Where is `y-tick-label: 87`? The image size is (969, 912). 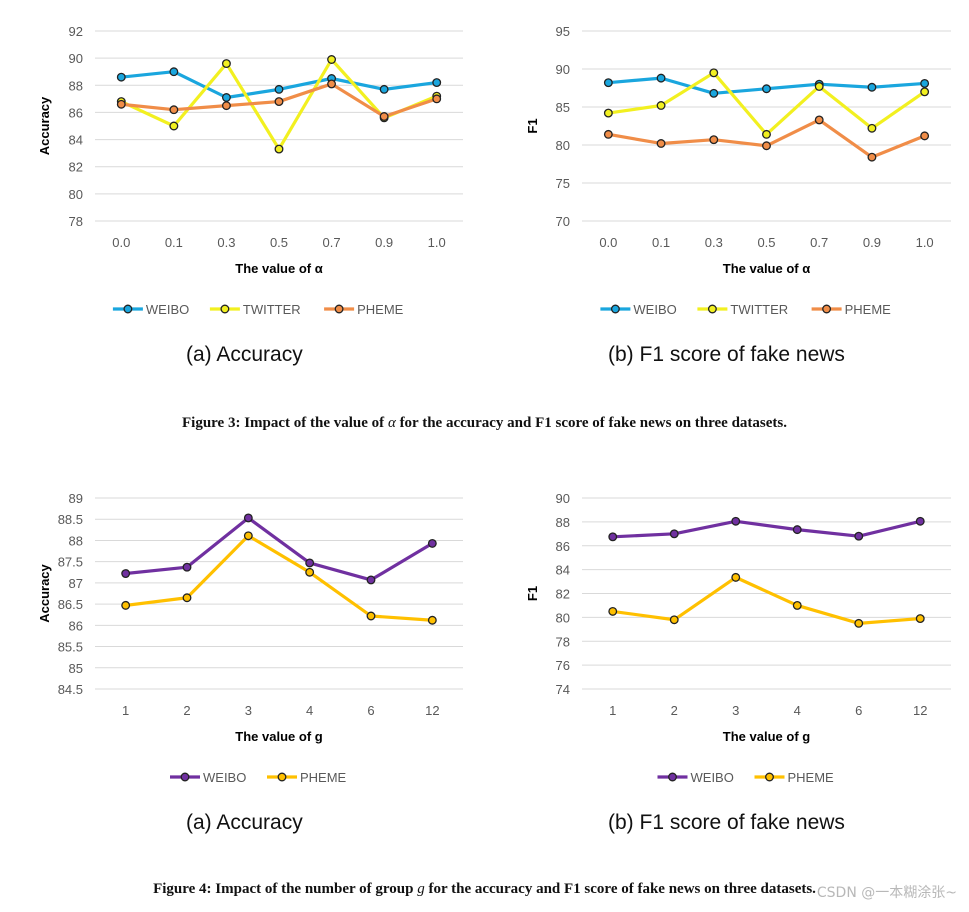 y-tick-label: 87 is located at coordinates (76, 583).